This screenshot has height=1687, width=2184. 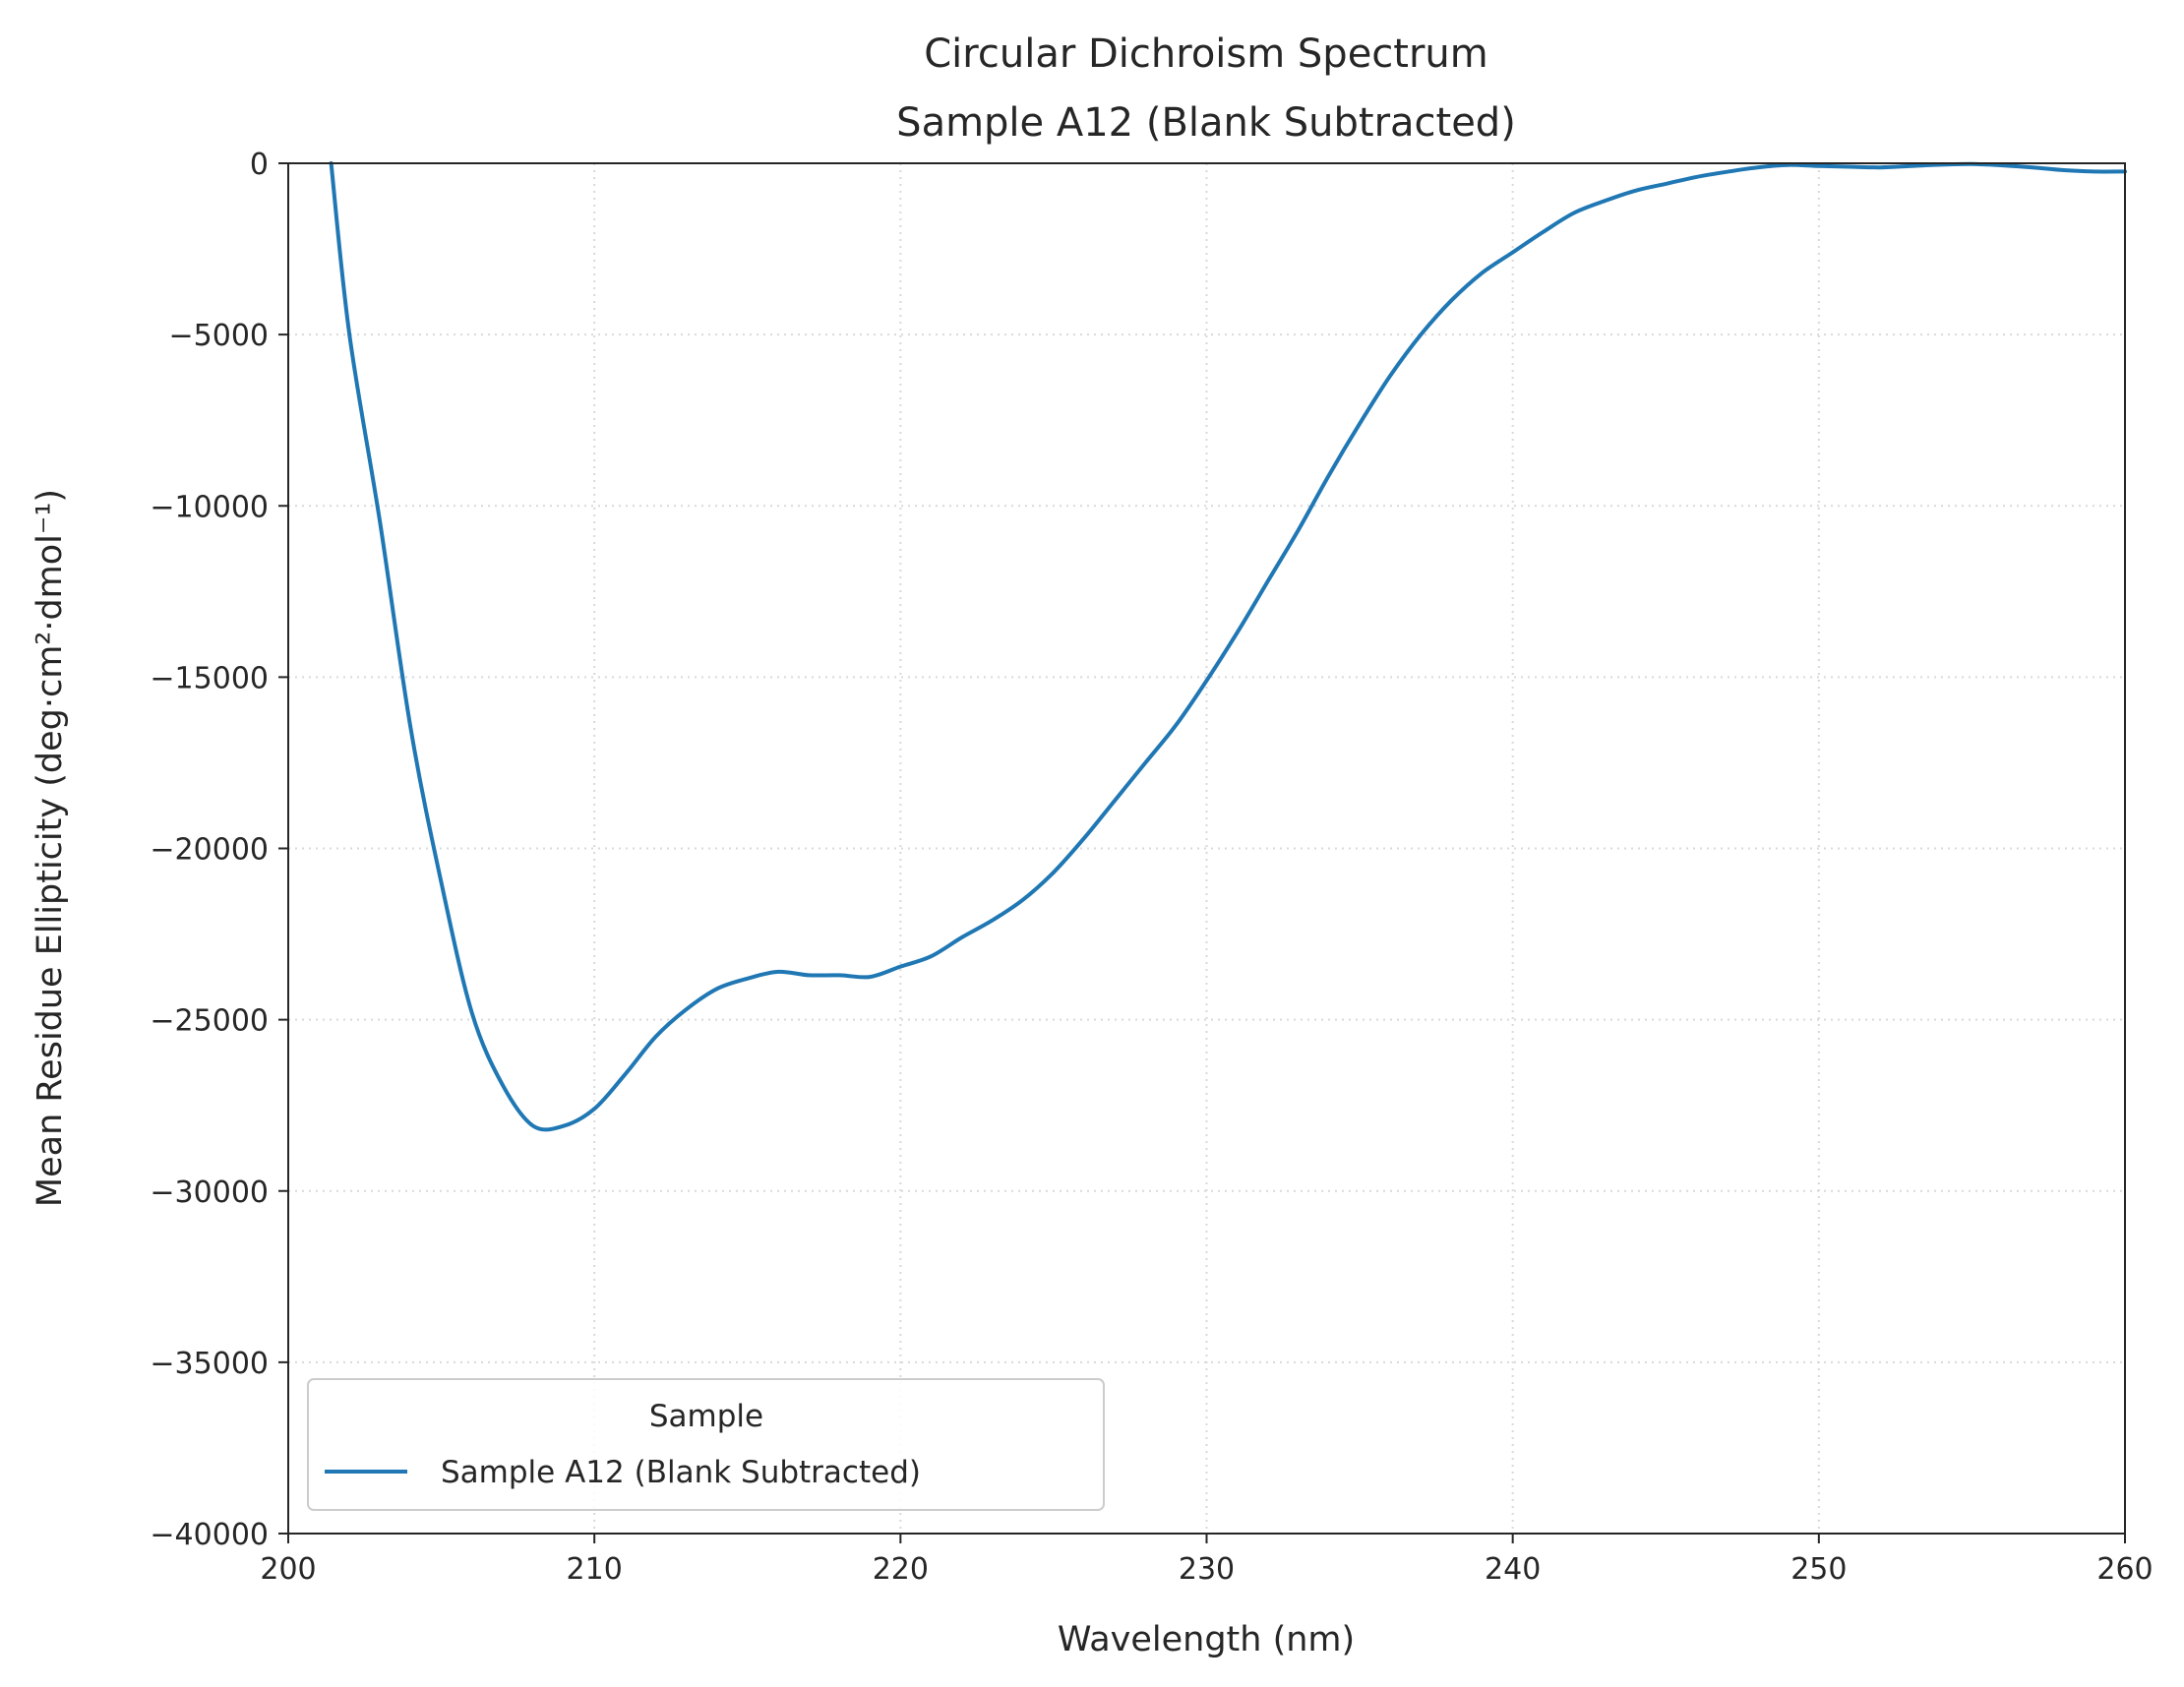 What do you see at coordinates (209, 1535) in the screenshot?
I see `y-tick-label: −40000` at bounding box center [209, 1535].